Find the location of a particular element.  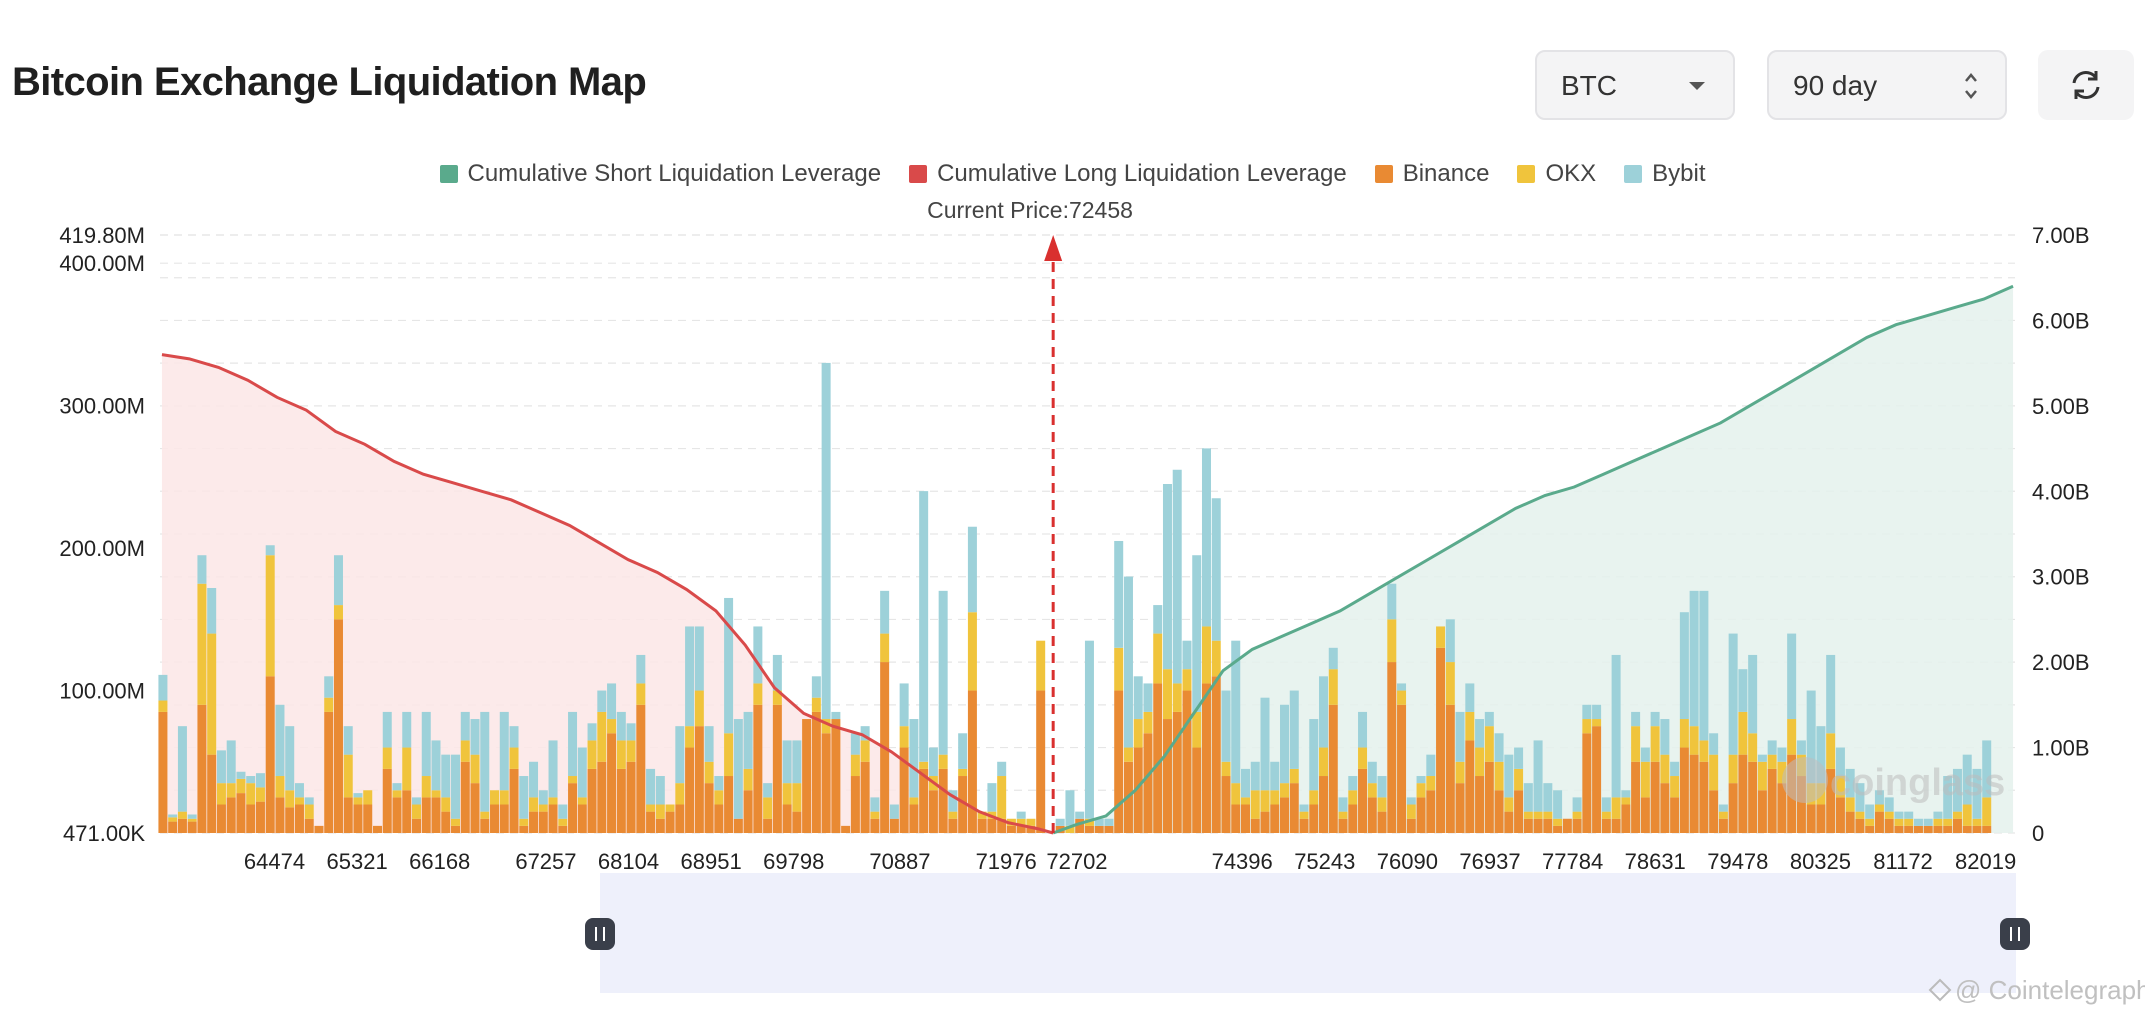

refresh-button is located at coordinates (2086, 85).